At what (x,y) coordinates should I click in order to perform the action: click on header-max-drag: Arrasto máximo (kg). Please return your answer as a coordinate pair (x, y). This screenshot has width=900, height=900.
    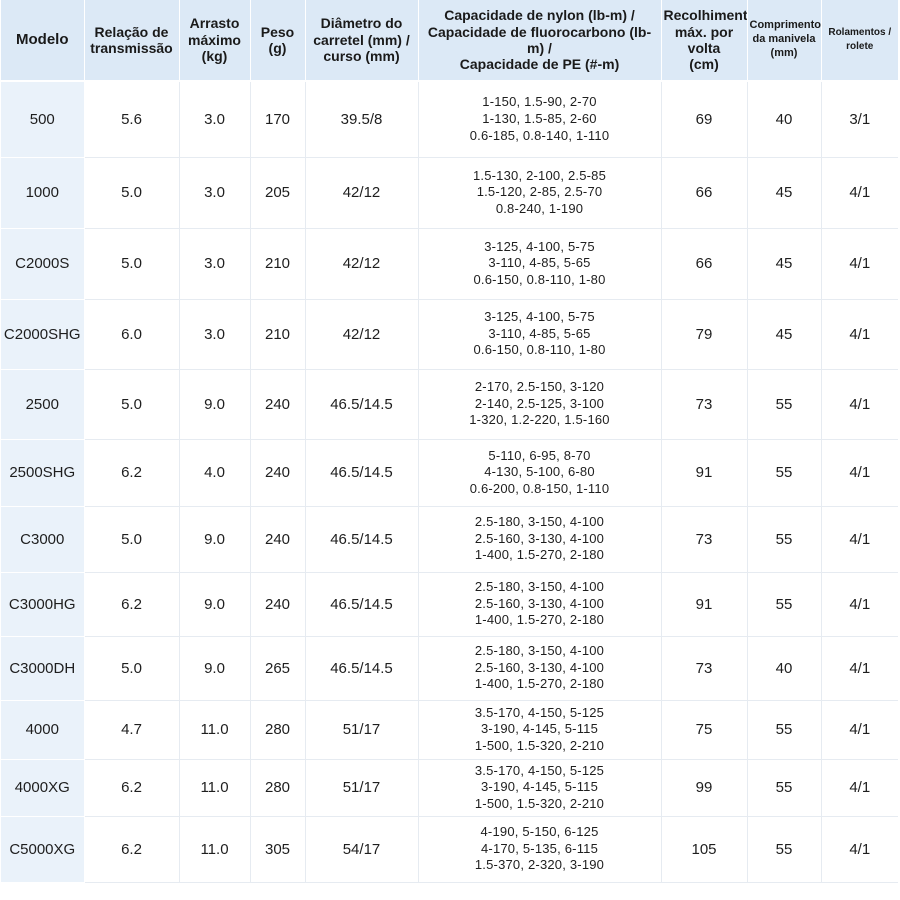
    Looking at the image, I should click on (215, 41).